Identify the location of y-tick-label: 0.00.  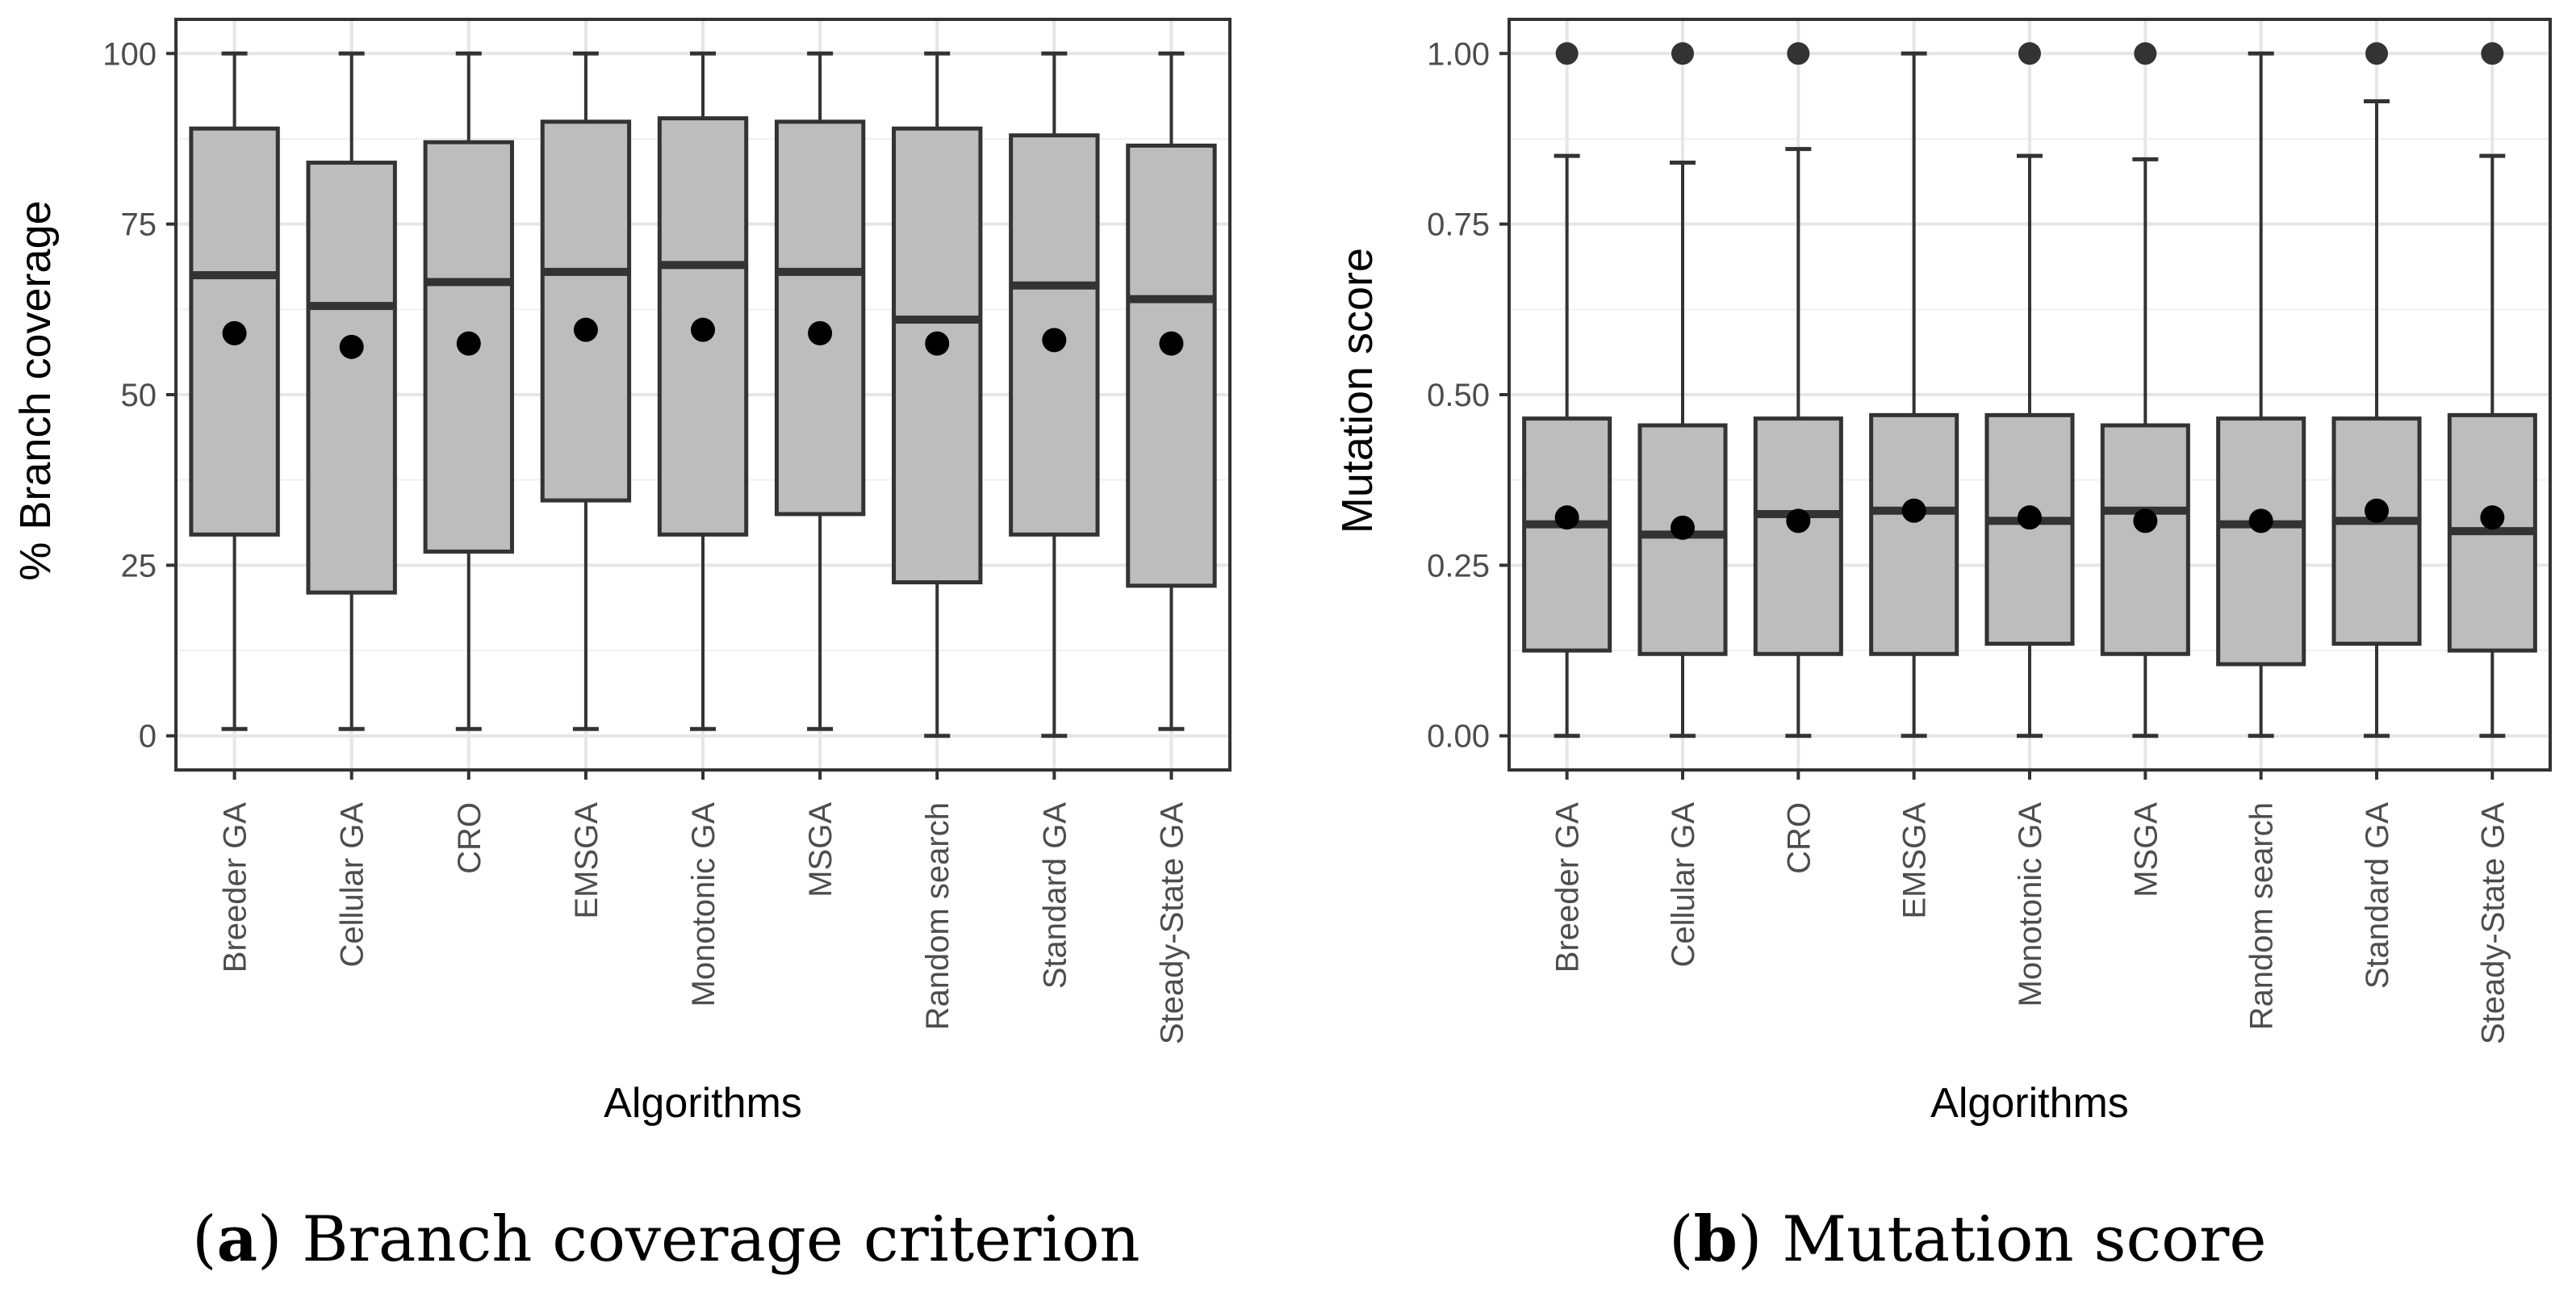
(1458, 737).